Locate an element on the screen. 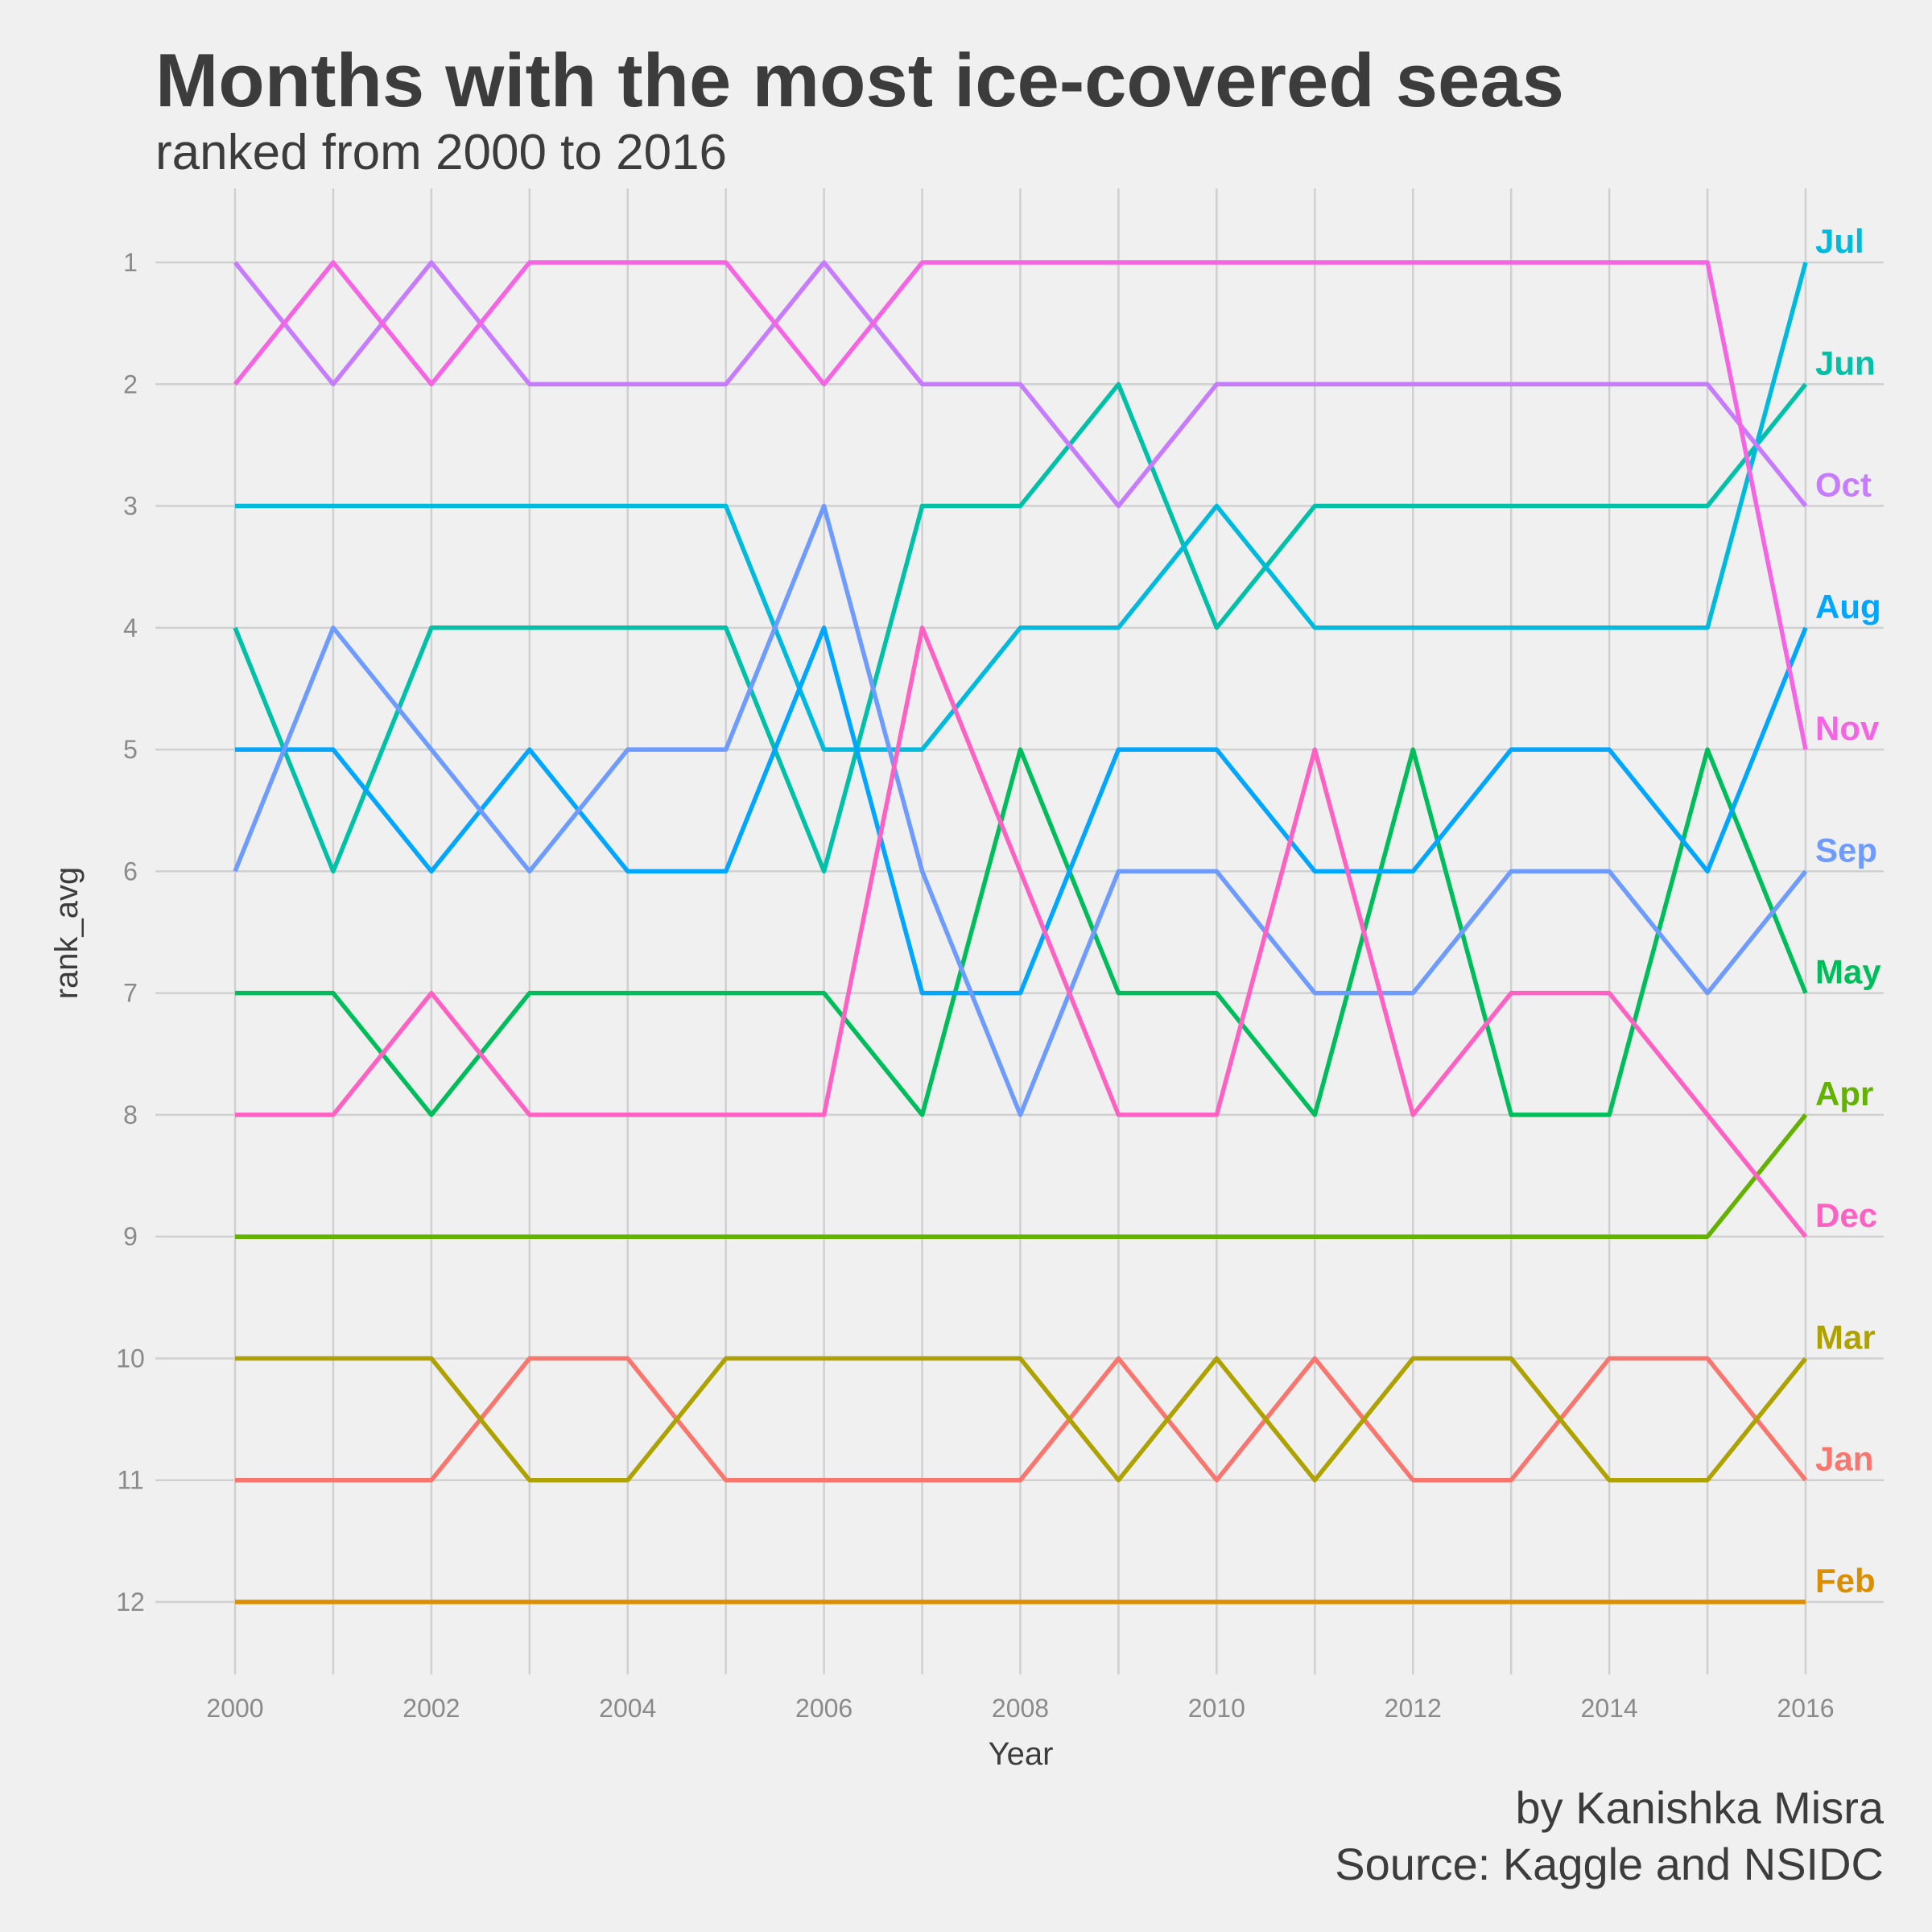 The image size is (1932, 1932). series-label-jul: Jul is located at coordinates (1839, 241).